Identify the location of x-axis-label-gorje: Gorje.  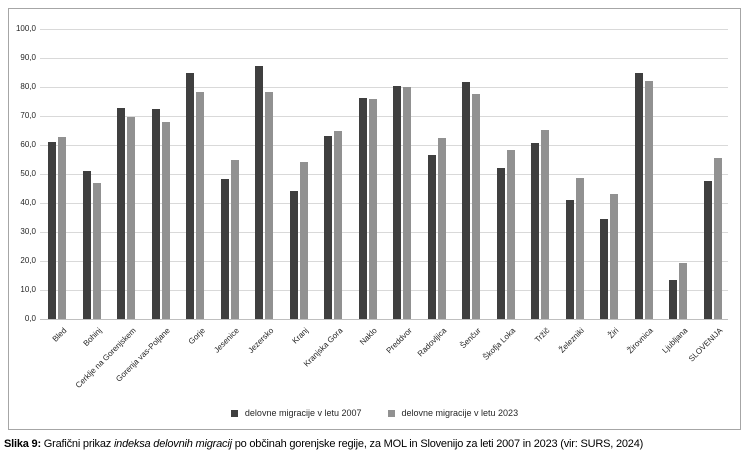
(196, 336).